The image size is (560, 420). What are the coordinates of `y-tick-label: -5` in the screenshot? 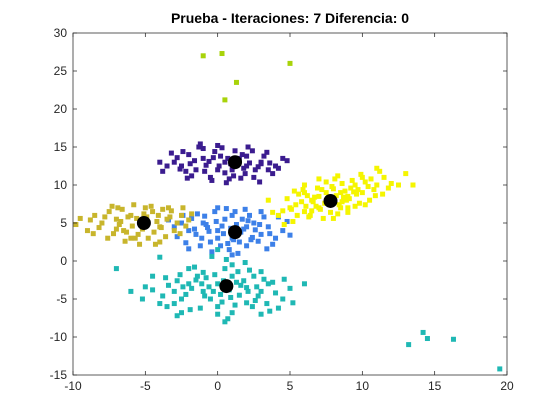 It's located at (61, 299).